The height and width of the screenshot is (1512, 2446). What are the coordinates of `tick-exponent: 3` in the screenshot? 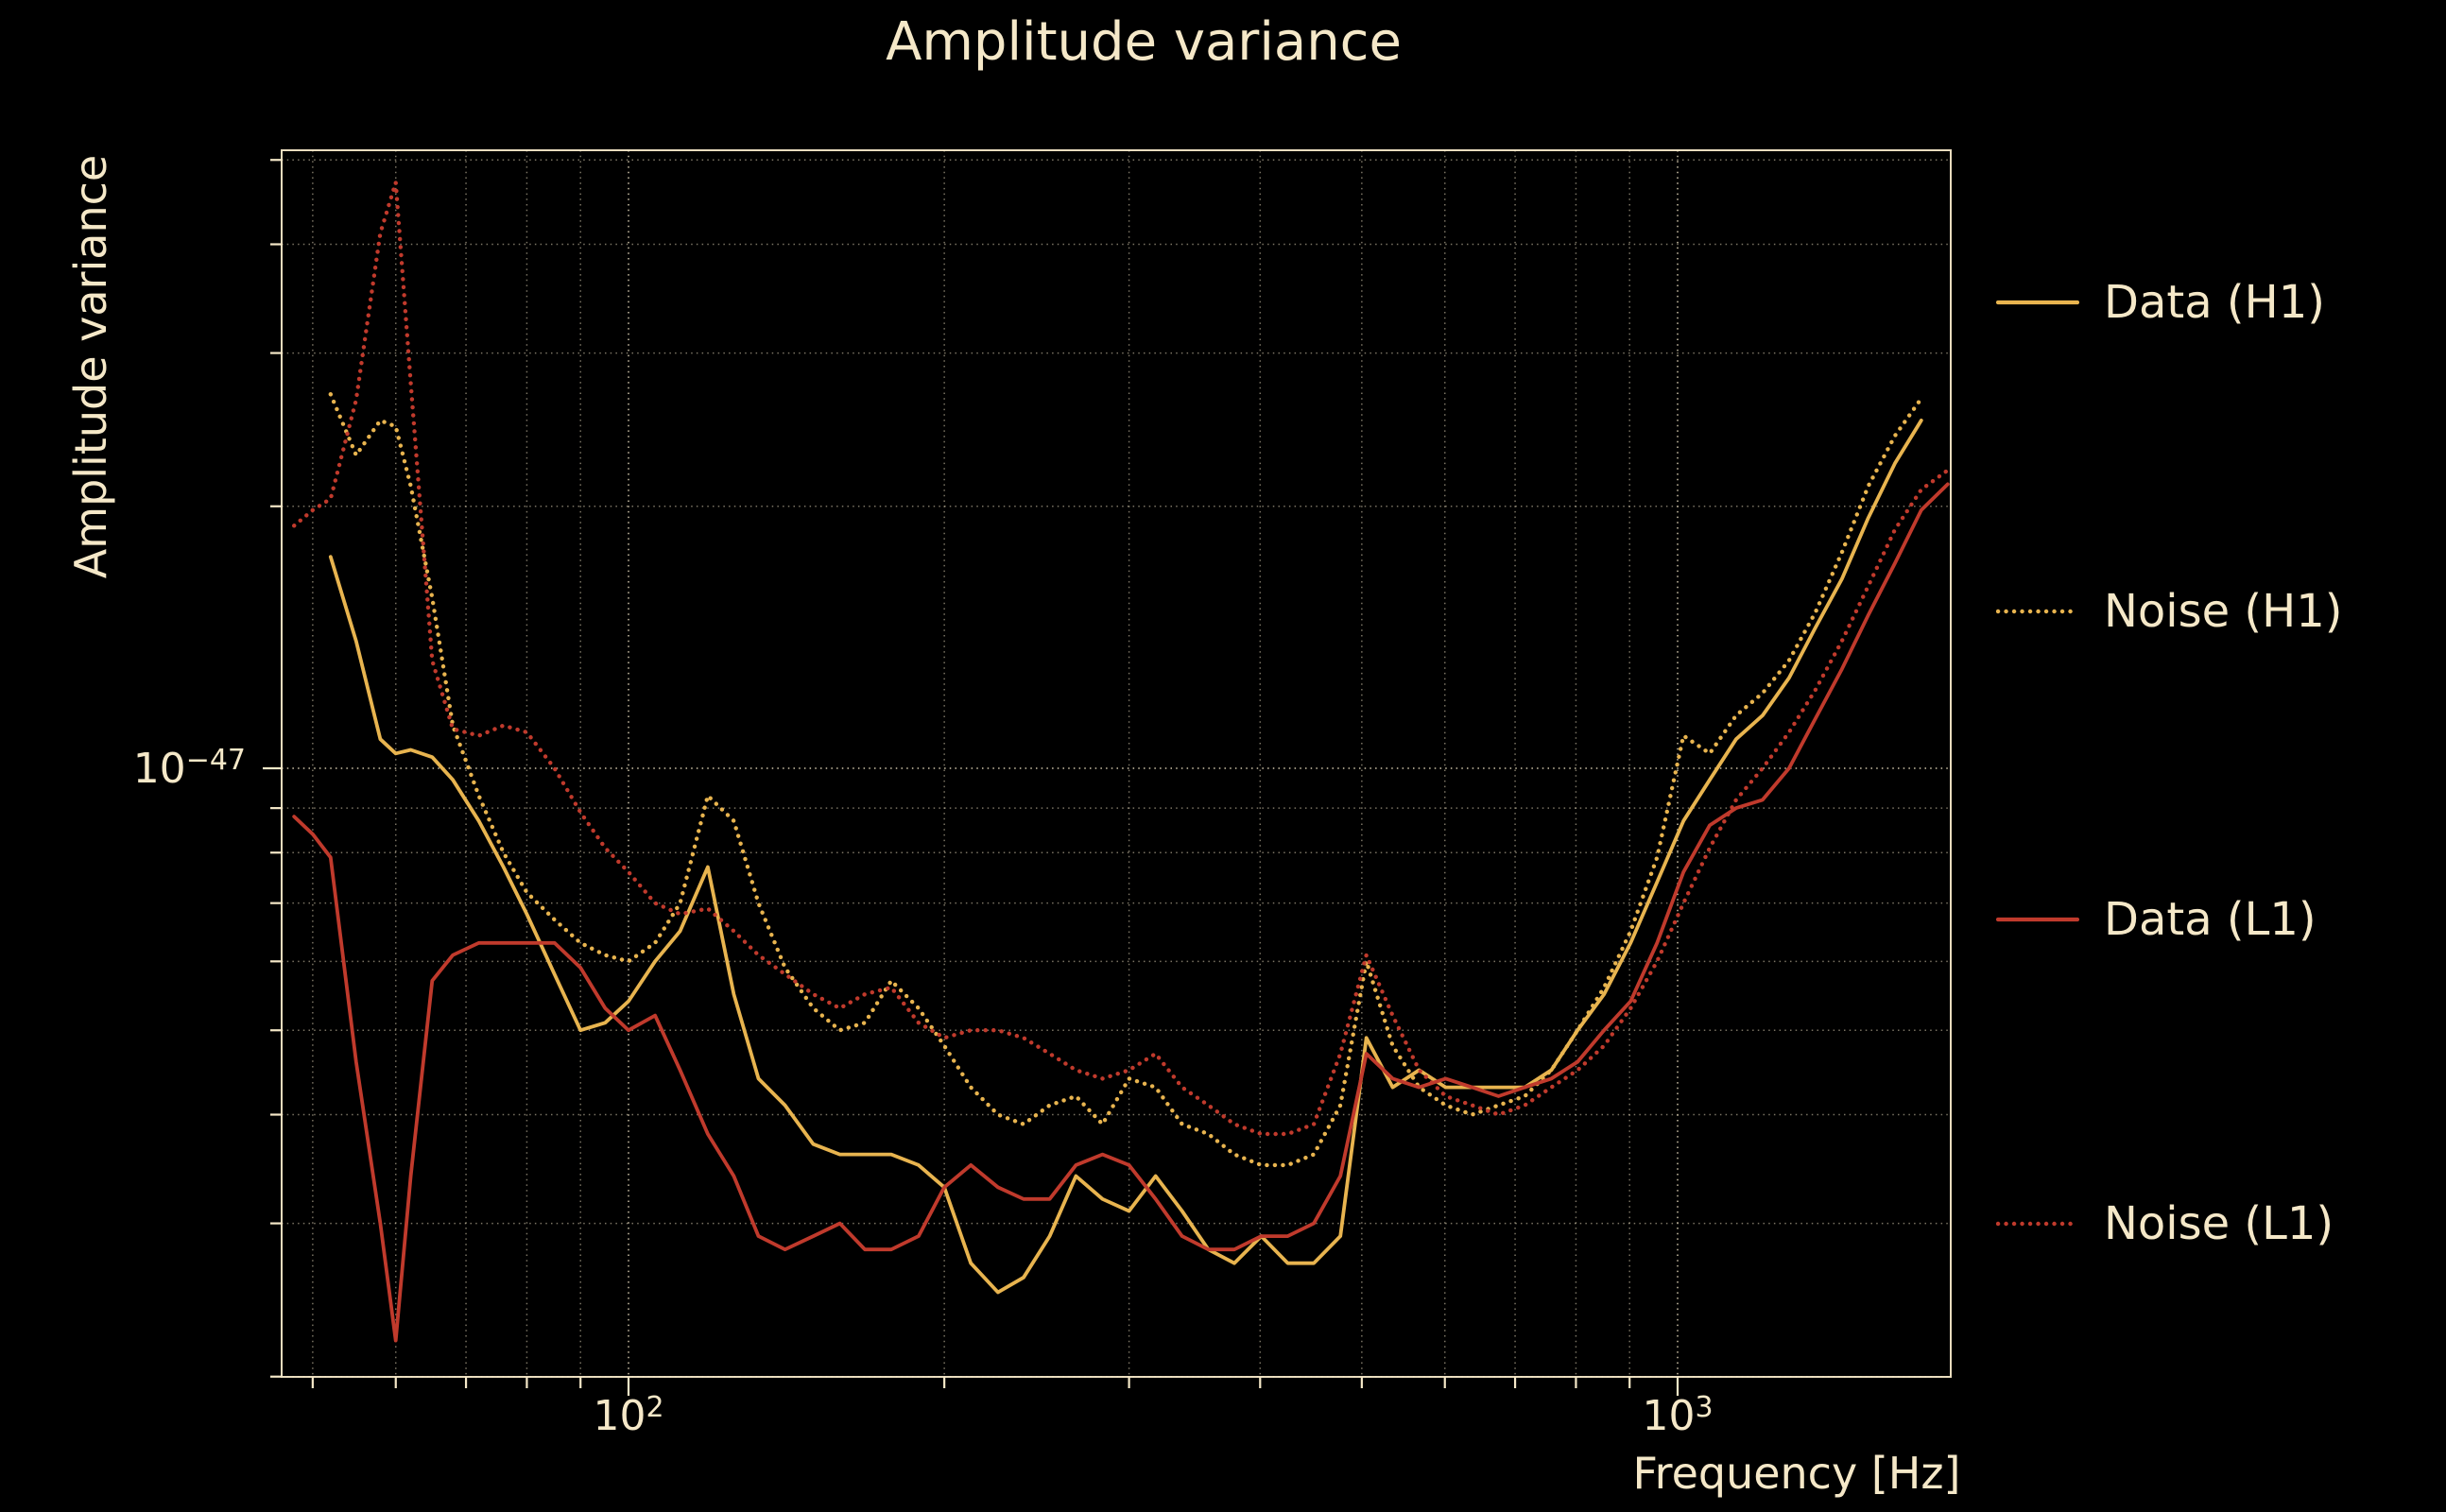 It's located at (1704, 1407).